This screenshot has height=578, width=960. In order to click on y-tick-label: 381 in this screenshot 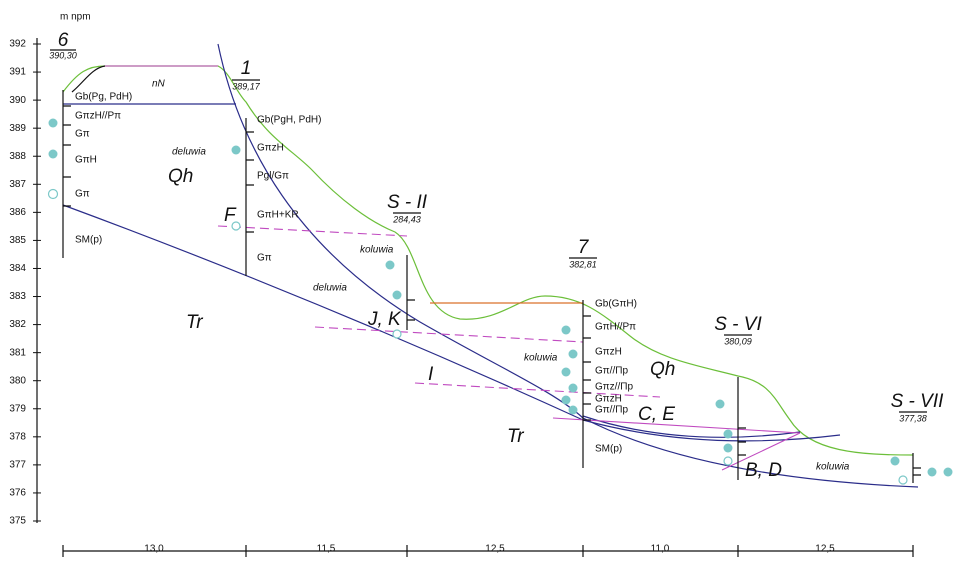, I will do `click(17, 352)`.